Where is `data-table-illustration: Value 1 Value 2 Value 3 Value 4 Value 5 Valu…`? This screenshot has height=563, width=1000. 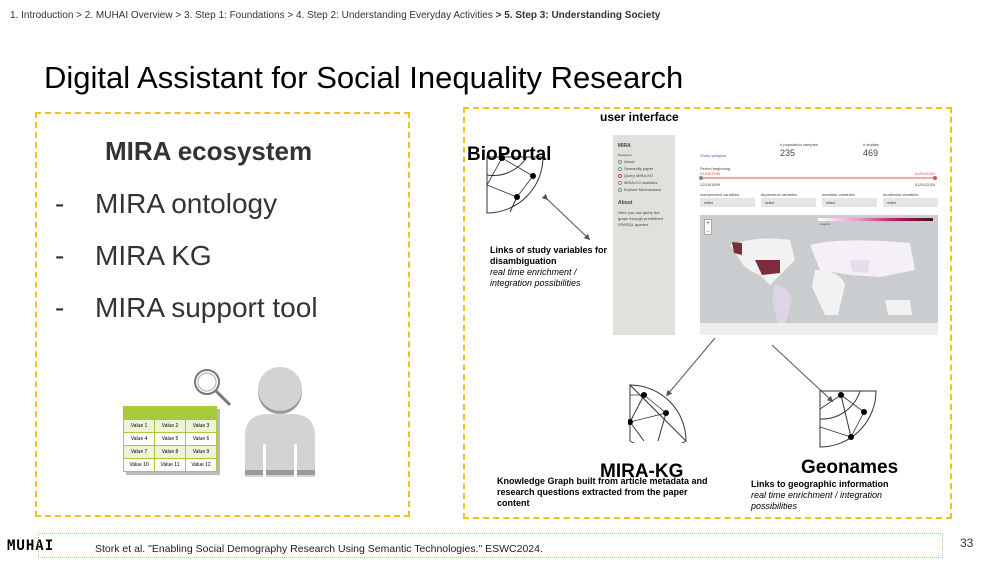 data-table-illustration: Value 1 Value 2 Value 3 Value 4 Value 5 Valu… is located at coordinates (170, 439).